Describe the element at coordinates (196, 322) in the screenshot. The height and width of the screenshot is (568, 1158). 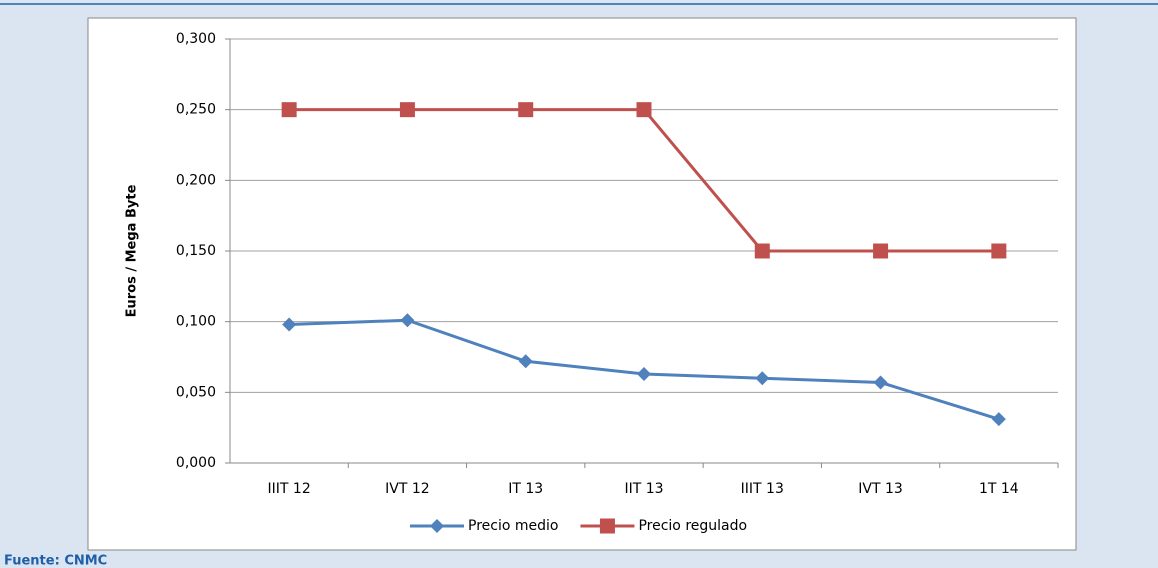
I see `y-tick-label: 0,100` at that location.